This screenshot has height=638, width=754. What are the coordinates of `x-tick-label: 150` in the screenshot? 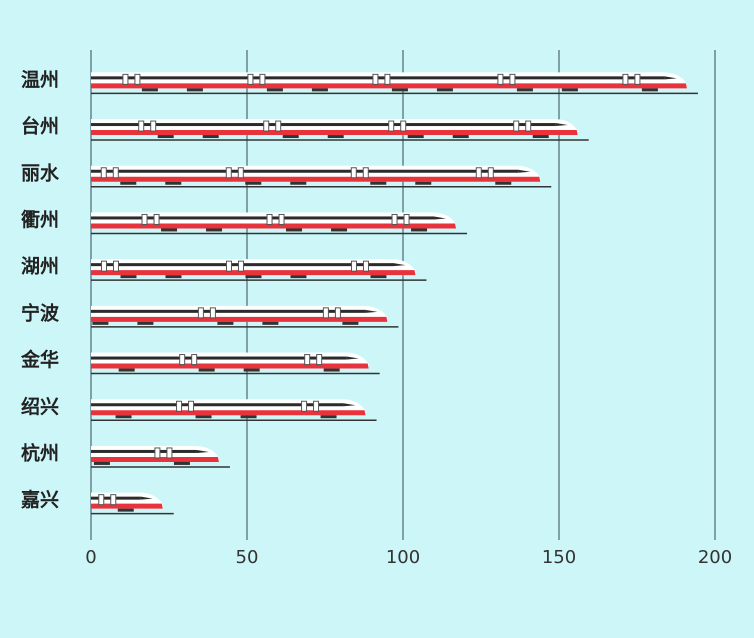 It's located at (559, 557).